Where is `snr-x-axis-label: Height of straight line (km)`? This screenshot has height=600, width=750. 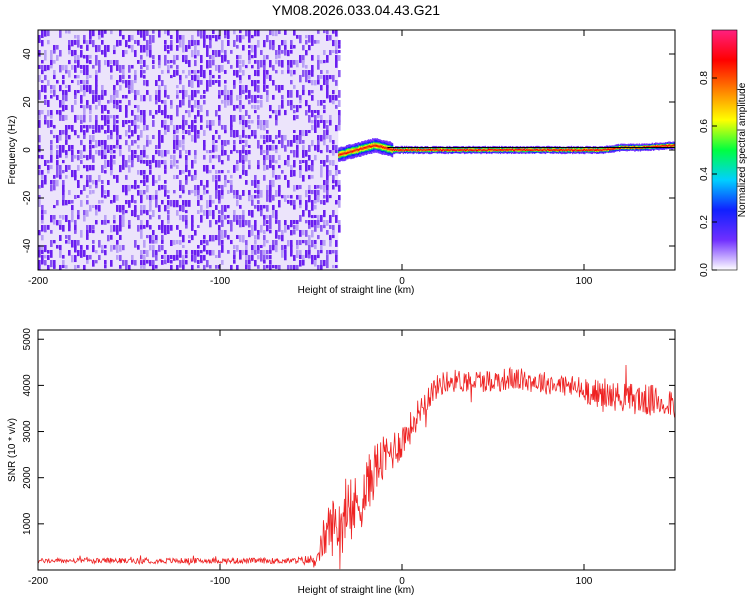
snr-x-axis-label: Height of straight line (km) is located at coordinates (356, 590).